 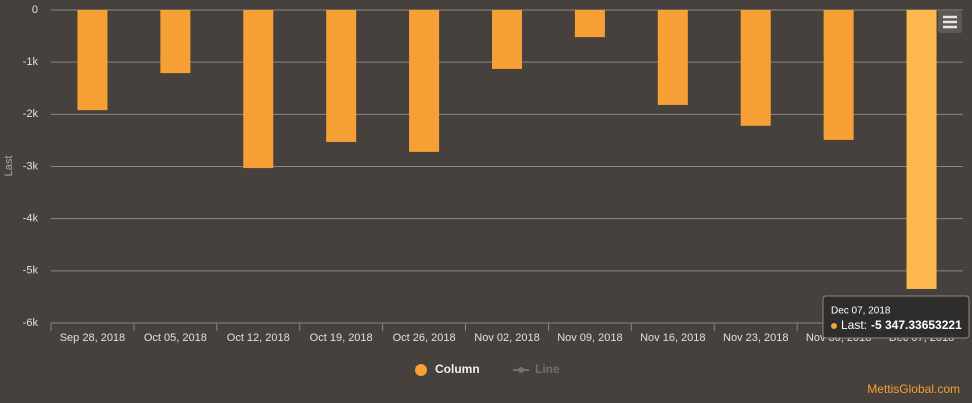 What do you see at coordinates (896, 317) in the screenshot?
I see `tooltip-box` at bounding box center [896, 317].